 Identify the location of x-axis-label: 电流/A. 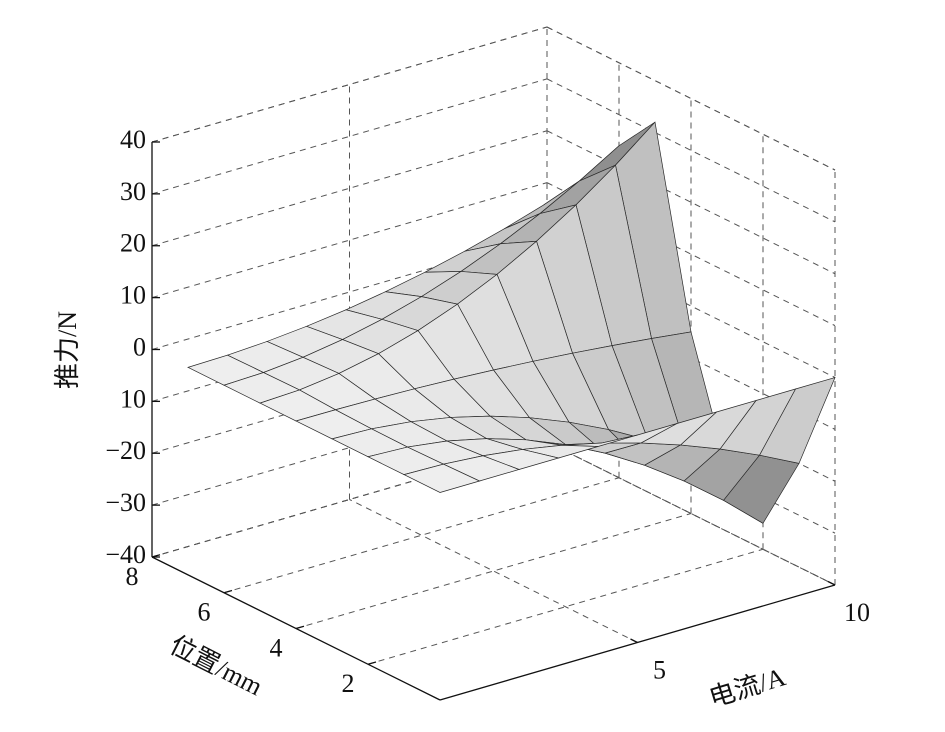
(747, 687).